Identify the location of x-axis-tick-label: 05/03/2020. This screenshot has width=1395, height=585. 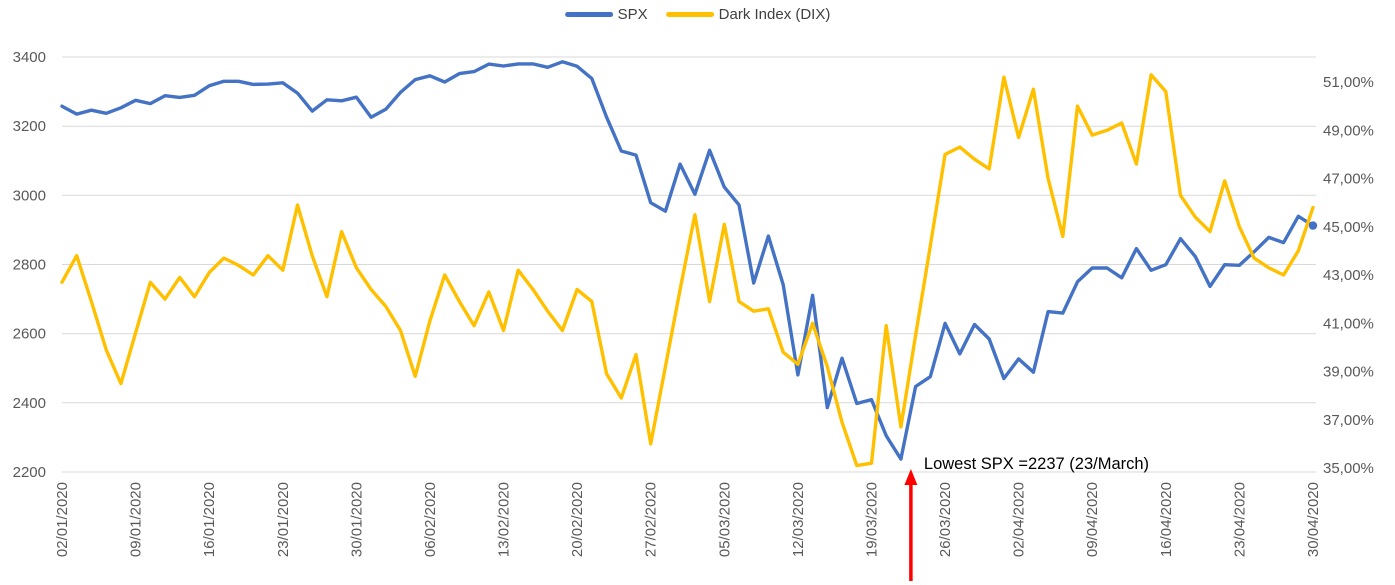
(724, 519).